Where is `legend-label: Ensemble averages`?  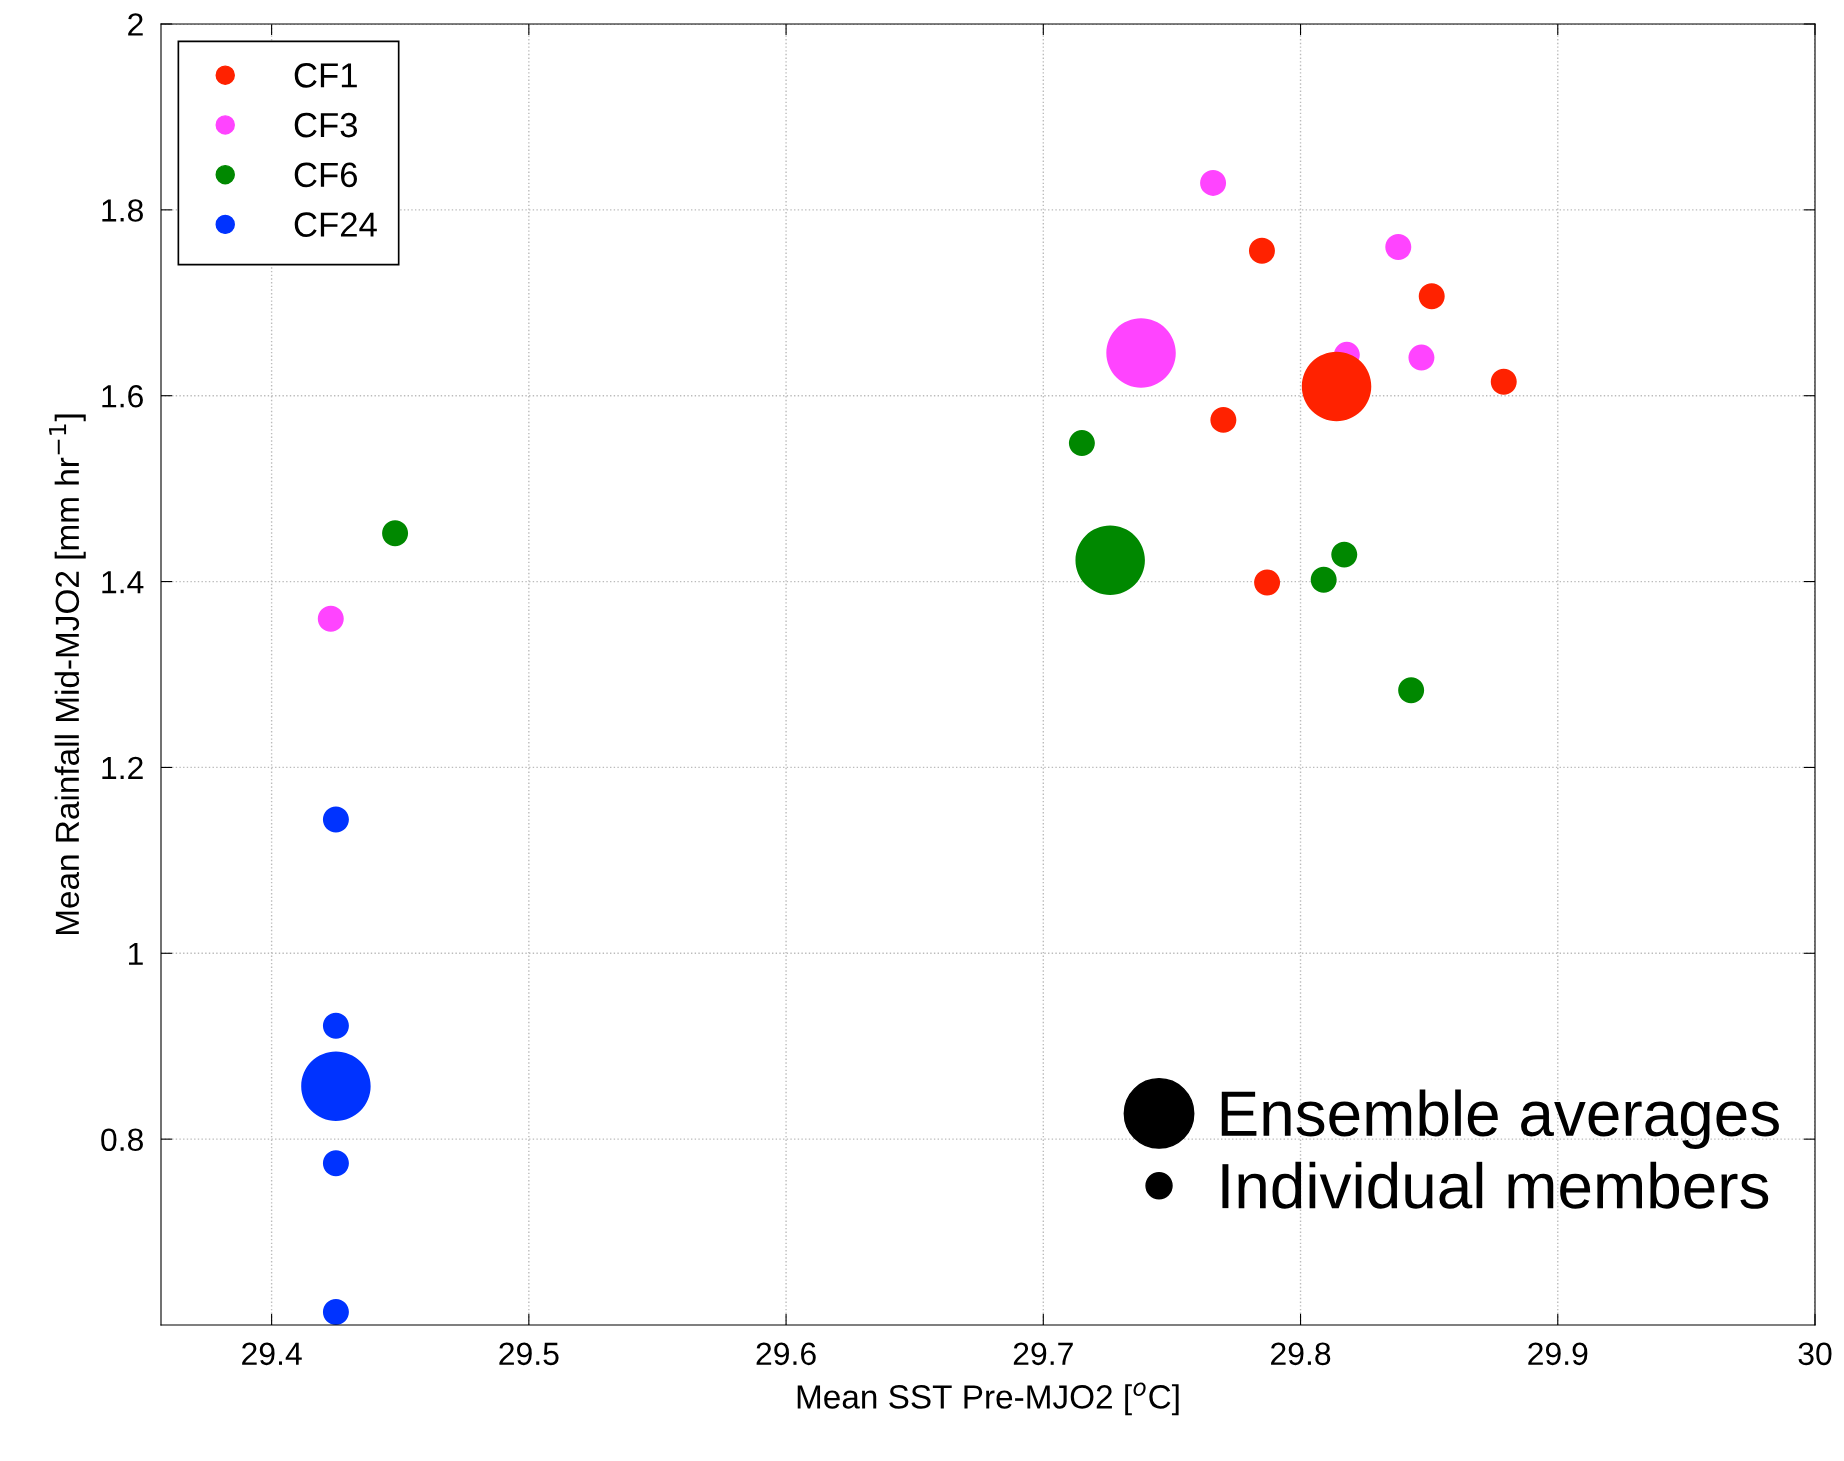 legend-label: Ensemble averages is located at coordinates (1500, 1119).